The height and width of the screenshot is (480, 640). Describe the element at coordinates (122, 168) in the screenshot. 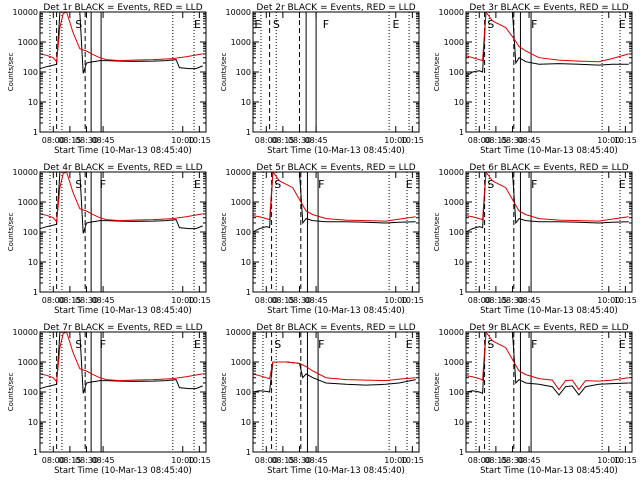

I see `panel-title: Det 4r BLACK = Events, RED = LLD` at that location.